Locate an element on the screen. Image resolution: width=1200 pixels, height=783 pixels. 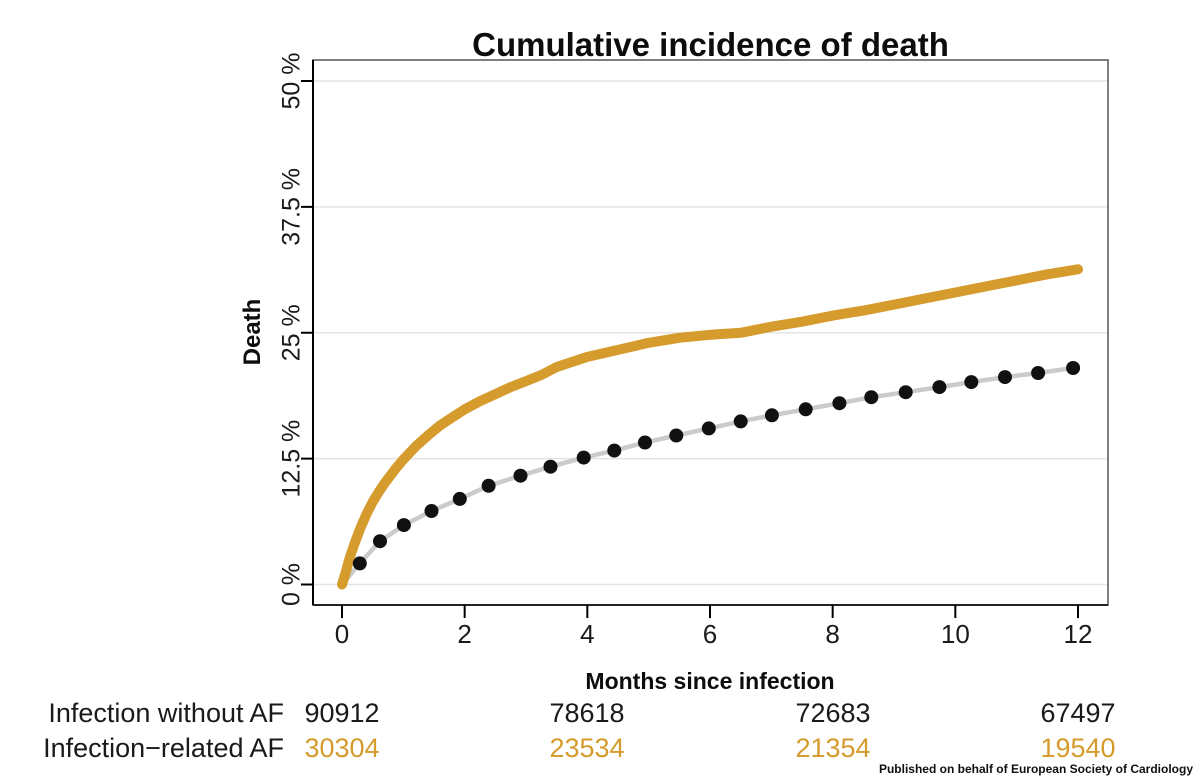
risk-value: 72683 is located at coordinates (833, 713).